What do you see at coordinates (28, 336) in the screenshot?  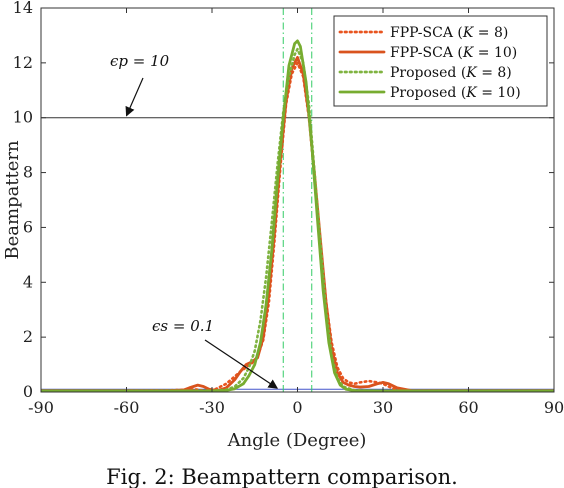 I see `y-tick-label: 2` at bounding box center [28, 336].